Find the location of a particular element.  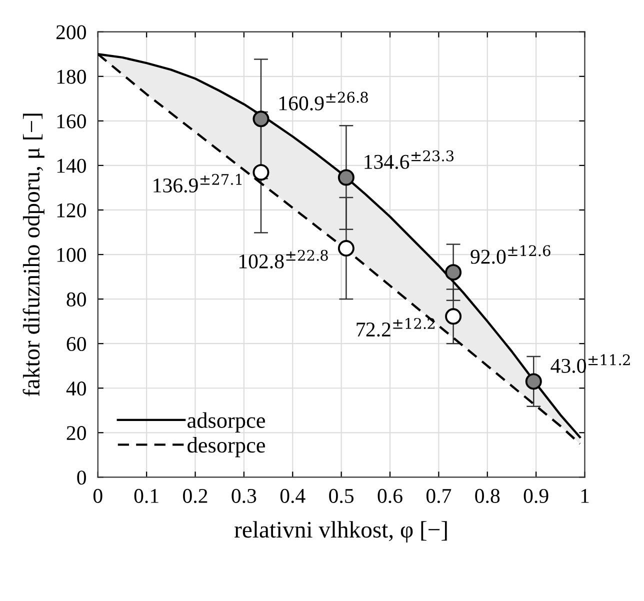

legend-label: desorpce is located at coordinates (226, 447).